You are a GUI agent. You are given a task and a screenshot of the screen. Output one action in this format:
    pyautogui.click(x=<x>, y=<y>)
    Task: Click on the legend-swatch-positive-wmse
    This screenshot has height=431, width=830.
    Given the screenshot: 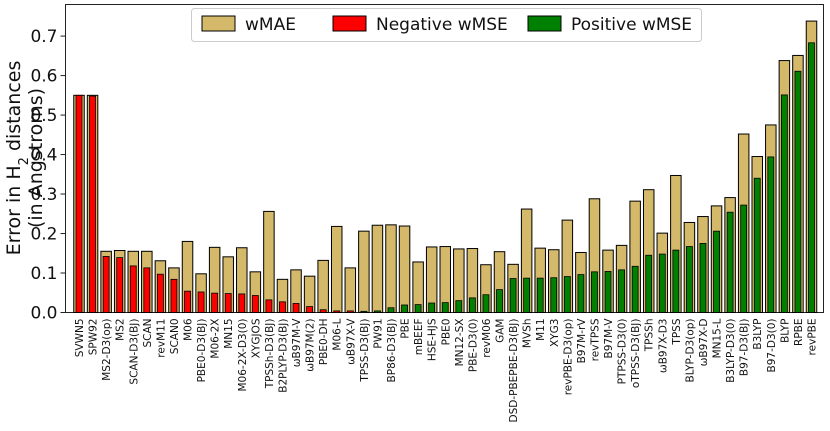 What is the action you would take?
    pyautogui.click(x=544, y=23)
    